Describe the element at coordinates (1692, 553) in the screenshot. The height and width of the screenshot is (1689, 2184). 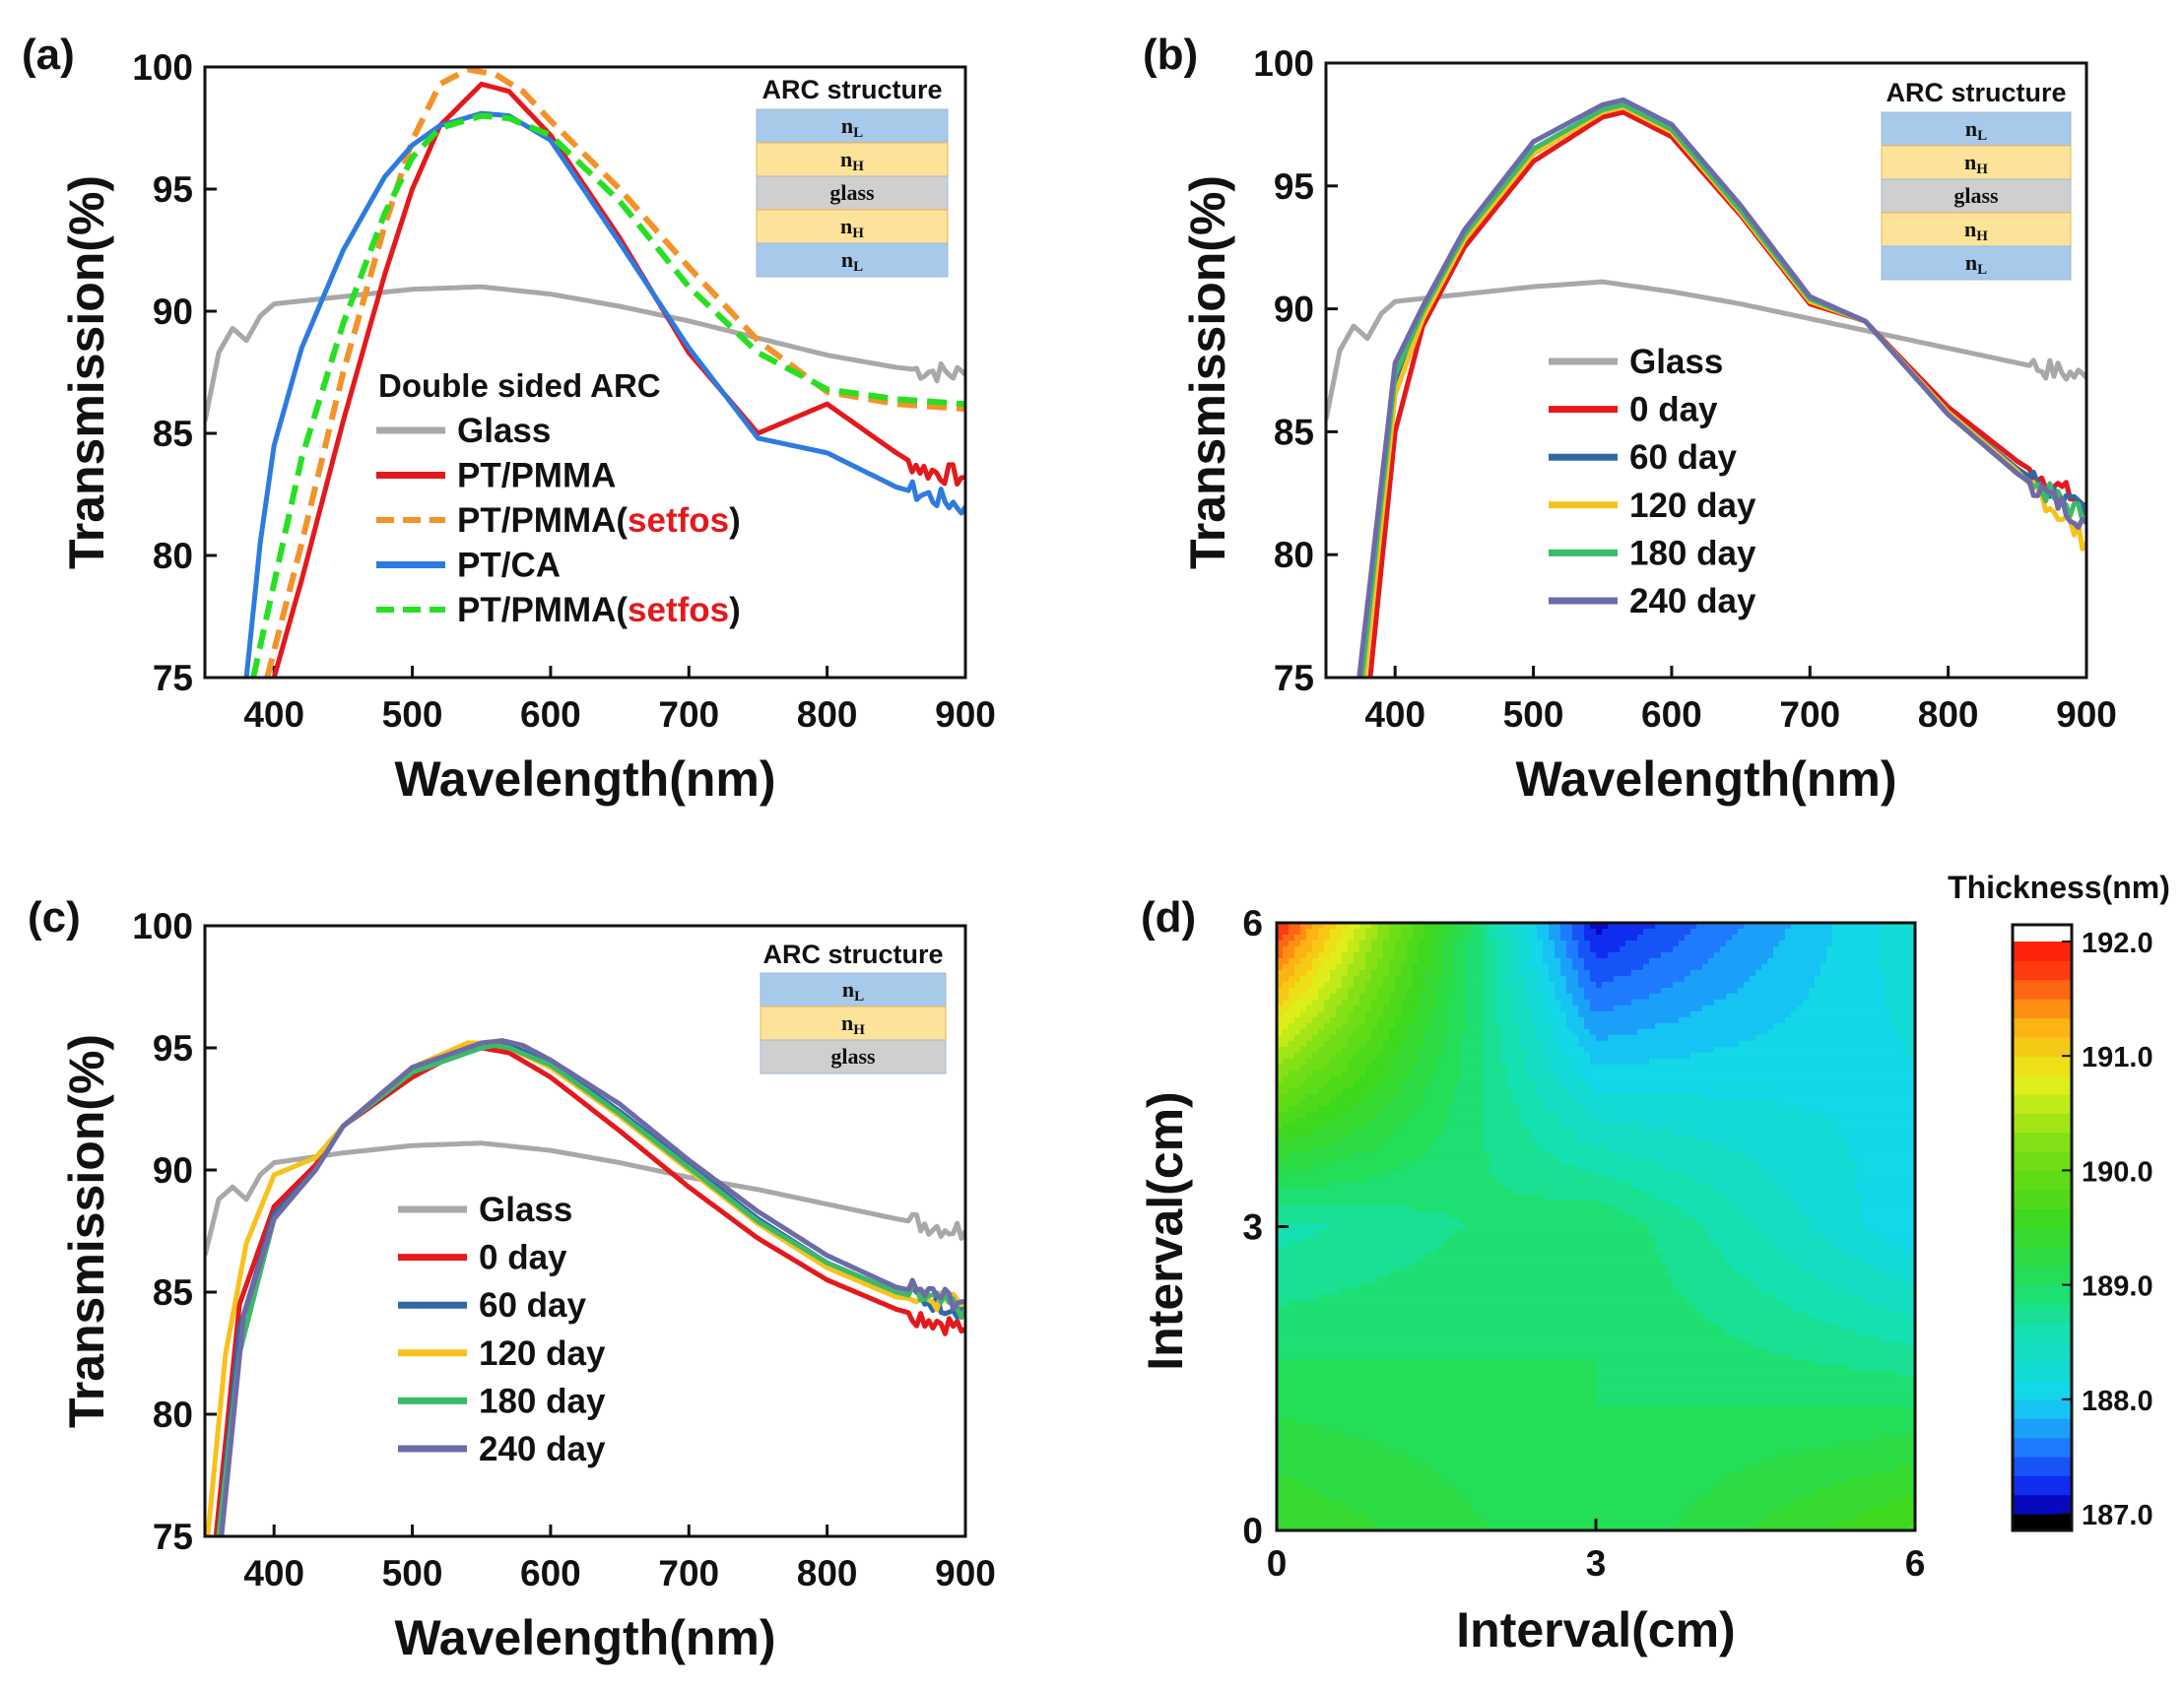
I see `legend-label: 180 day` at that location.